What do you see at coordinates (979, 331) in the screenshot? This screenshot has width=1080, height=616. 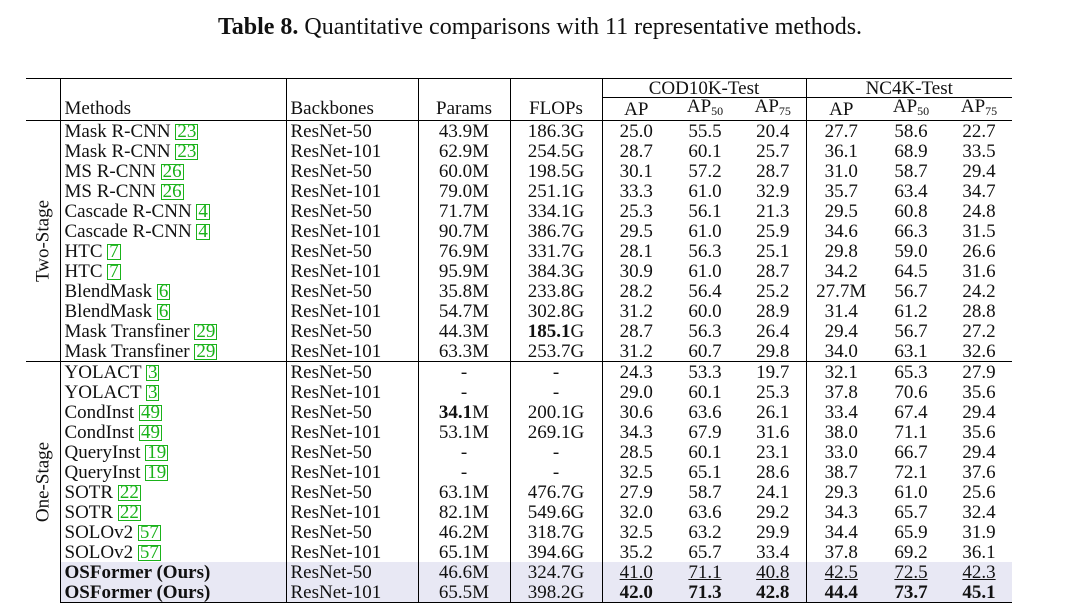 I see `metric-cell: 27.2` at bounding box center [979, 331].